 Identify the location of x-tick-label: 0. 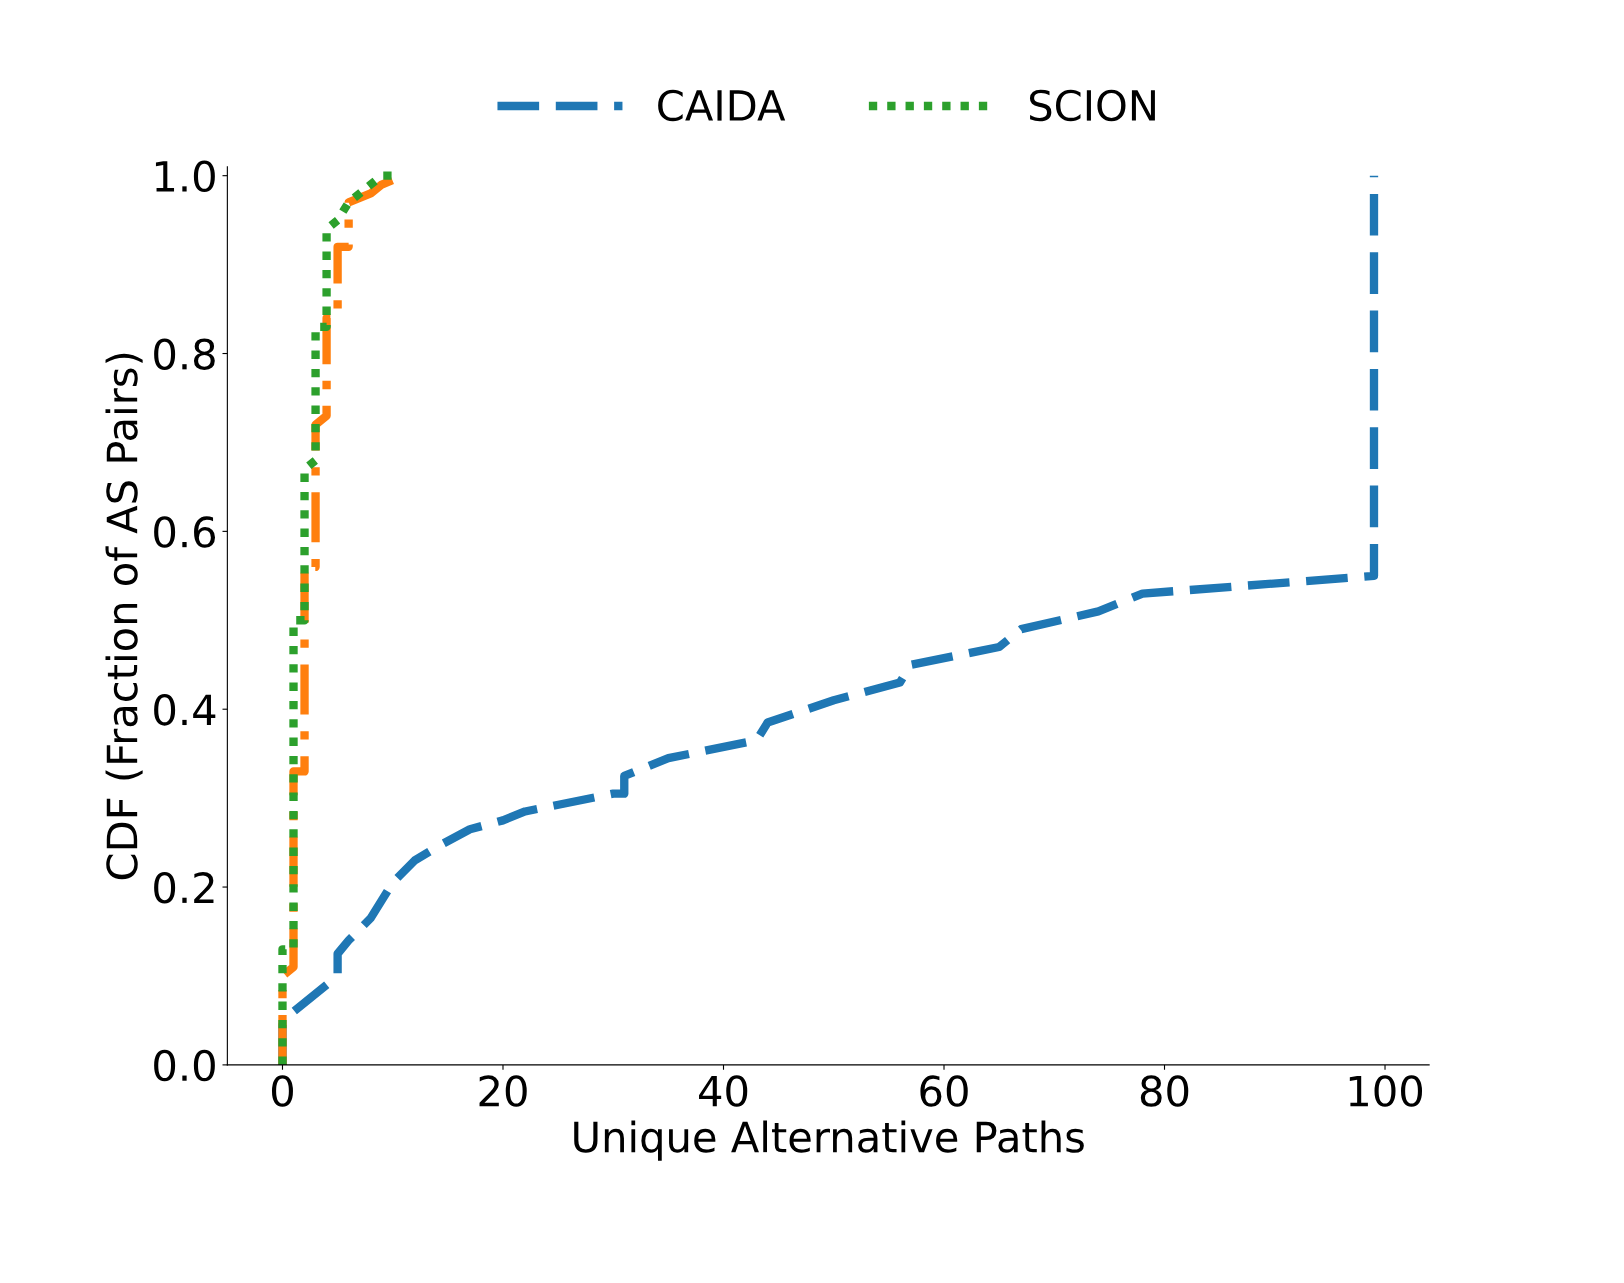
(282, 1091).